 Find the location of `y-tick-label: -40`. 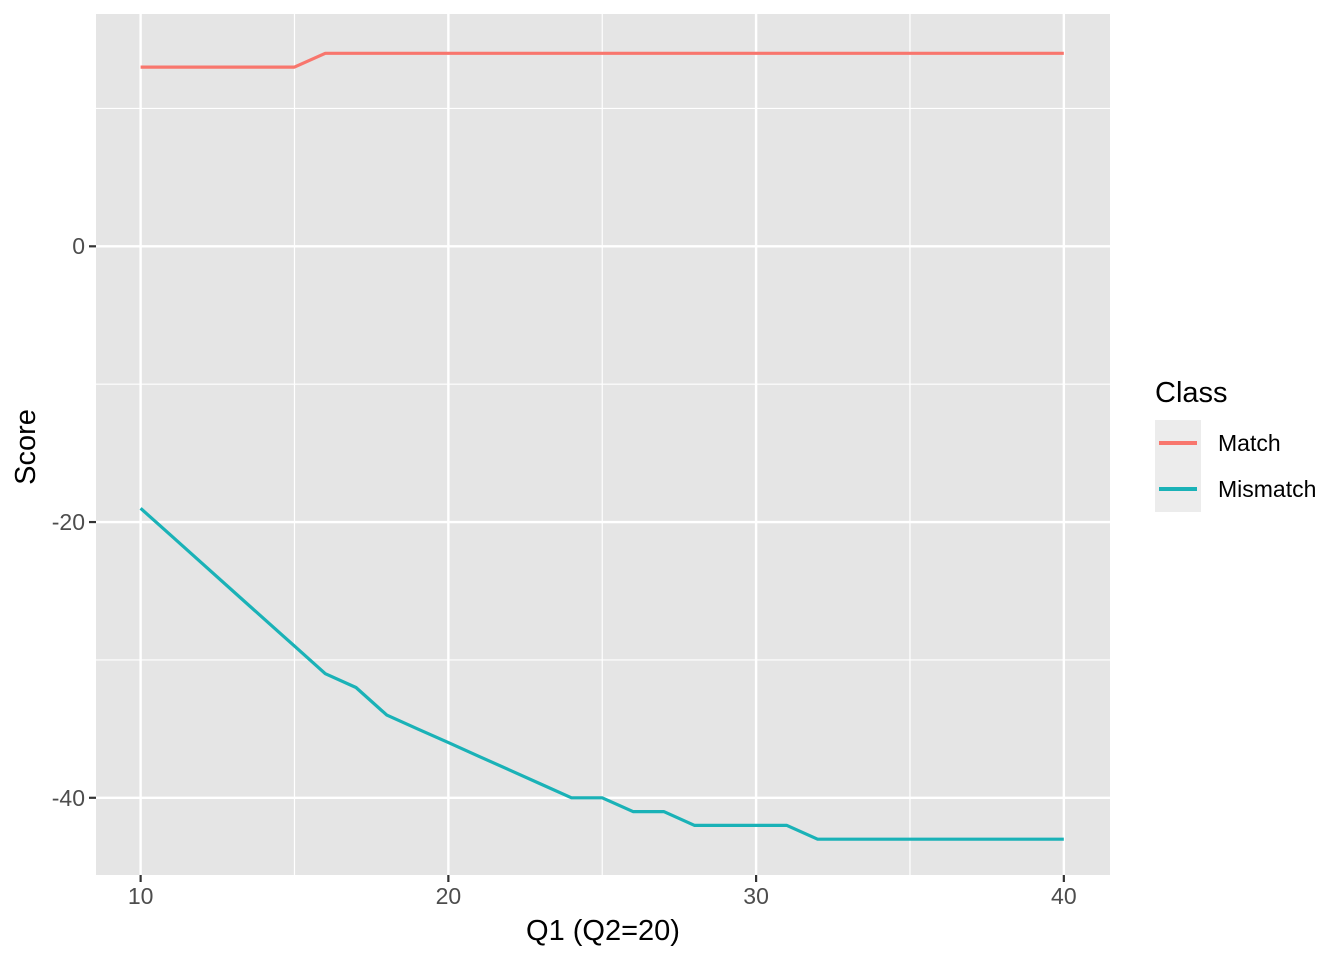

y-tick-label: -40 is located at coordinates (68, 797).